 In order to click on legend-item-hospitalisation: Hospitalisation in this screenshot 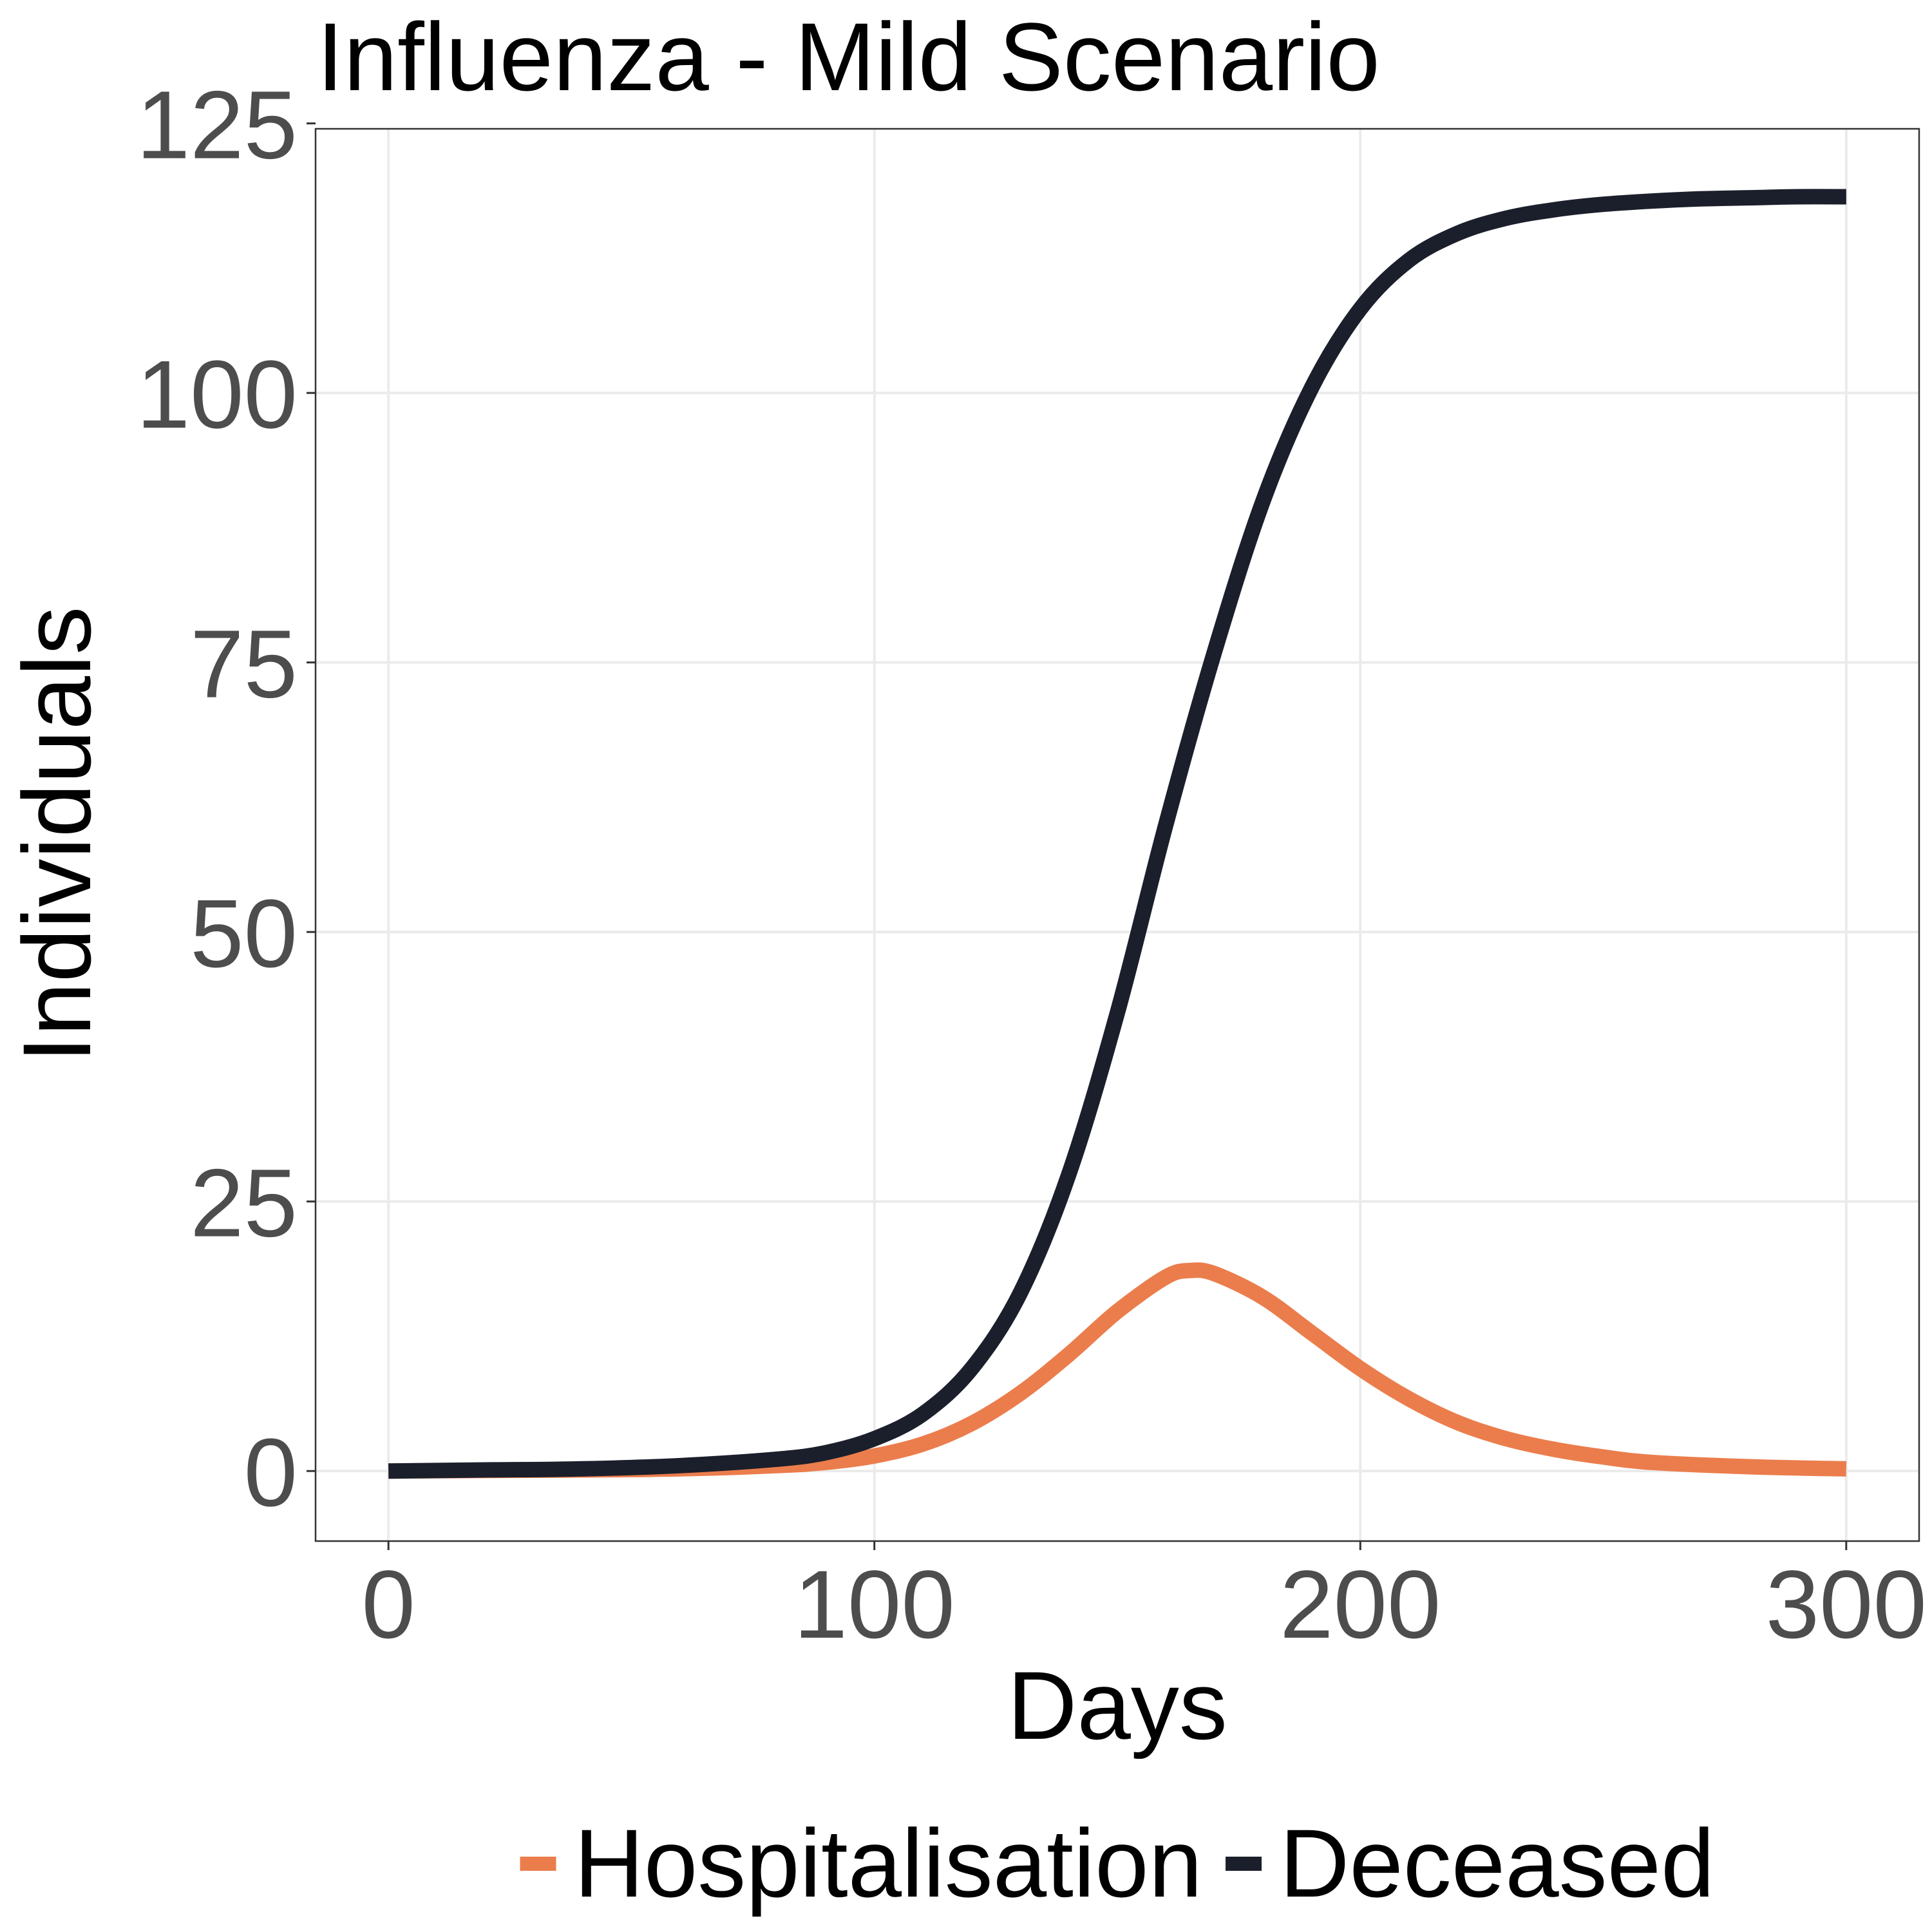, I will do `click(861, 1863)`.